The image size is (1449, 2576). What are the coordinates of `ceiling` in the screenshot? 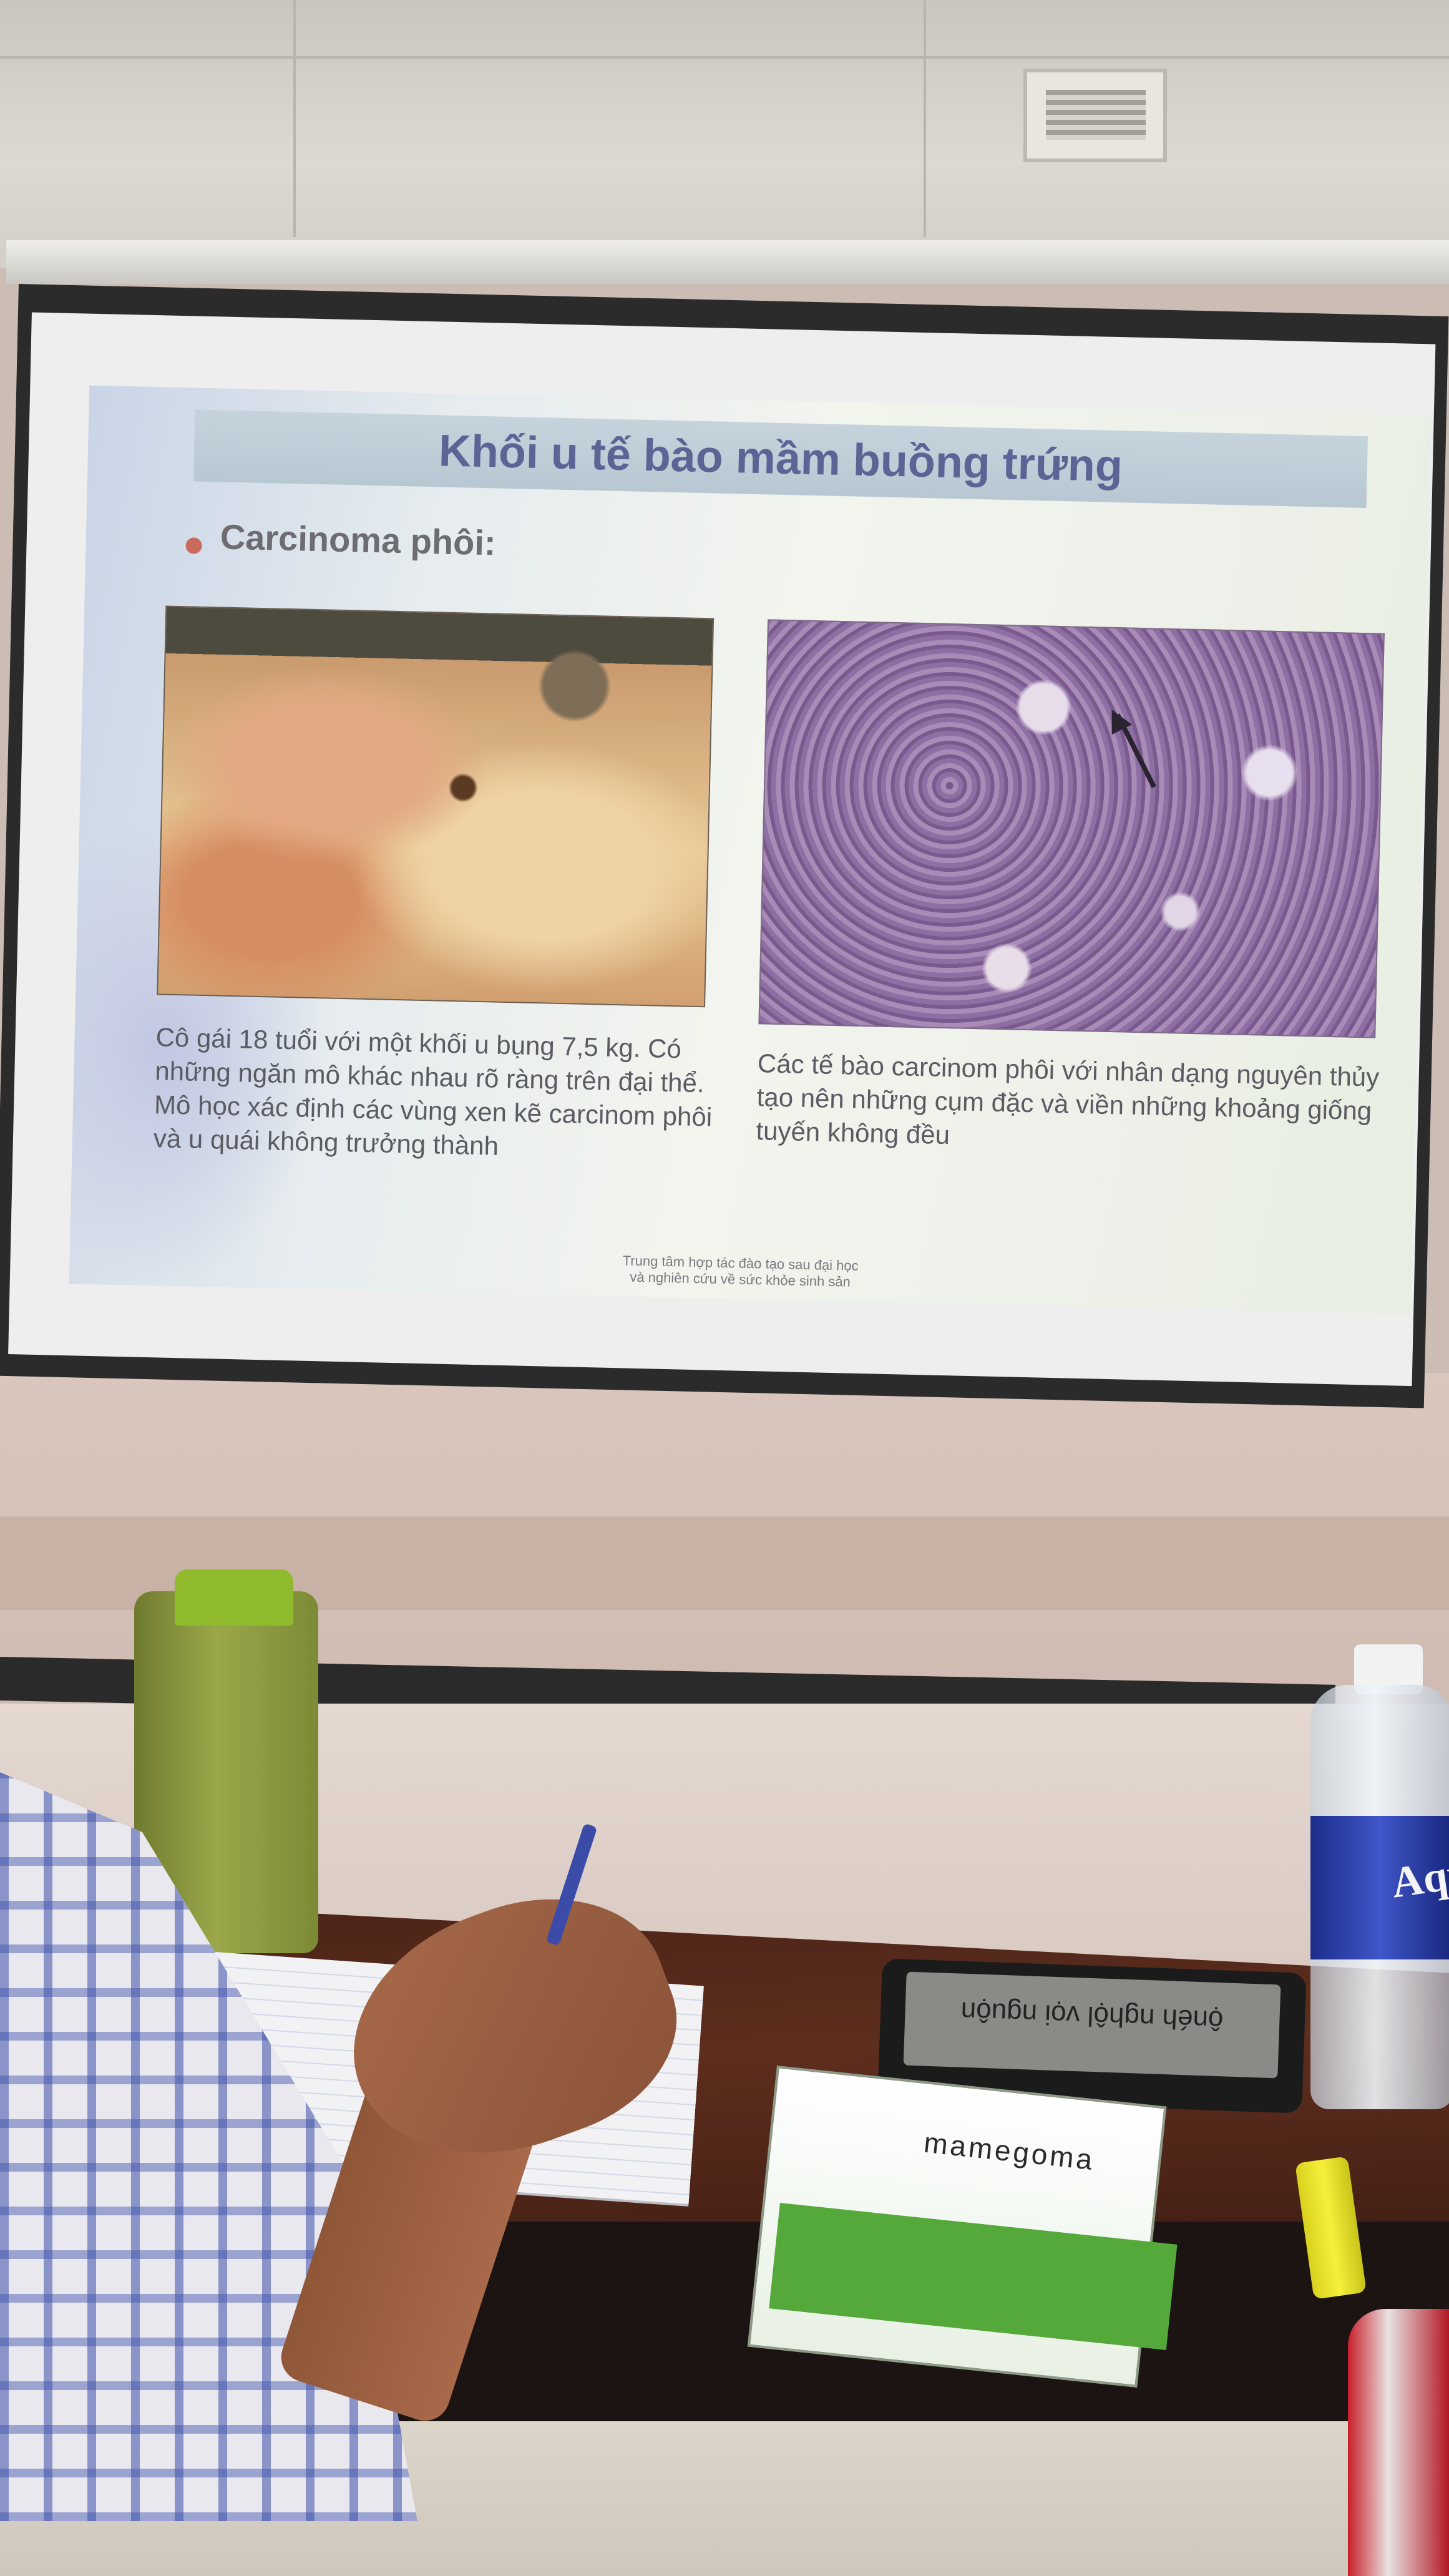 It's located at (724, 134).